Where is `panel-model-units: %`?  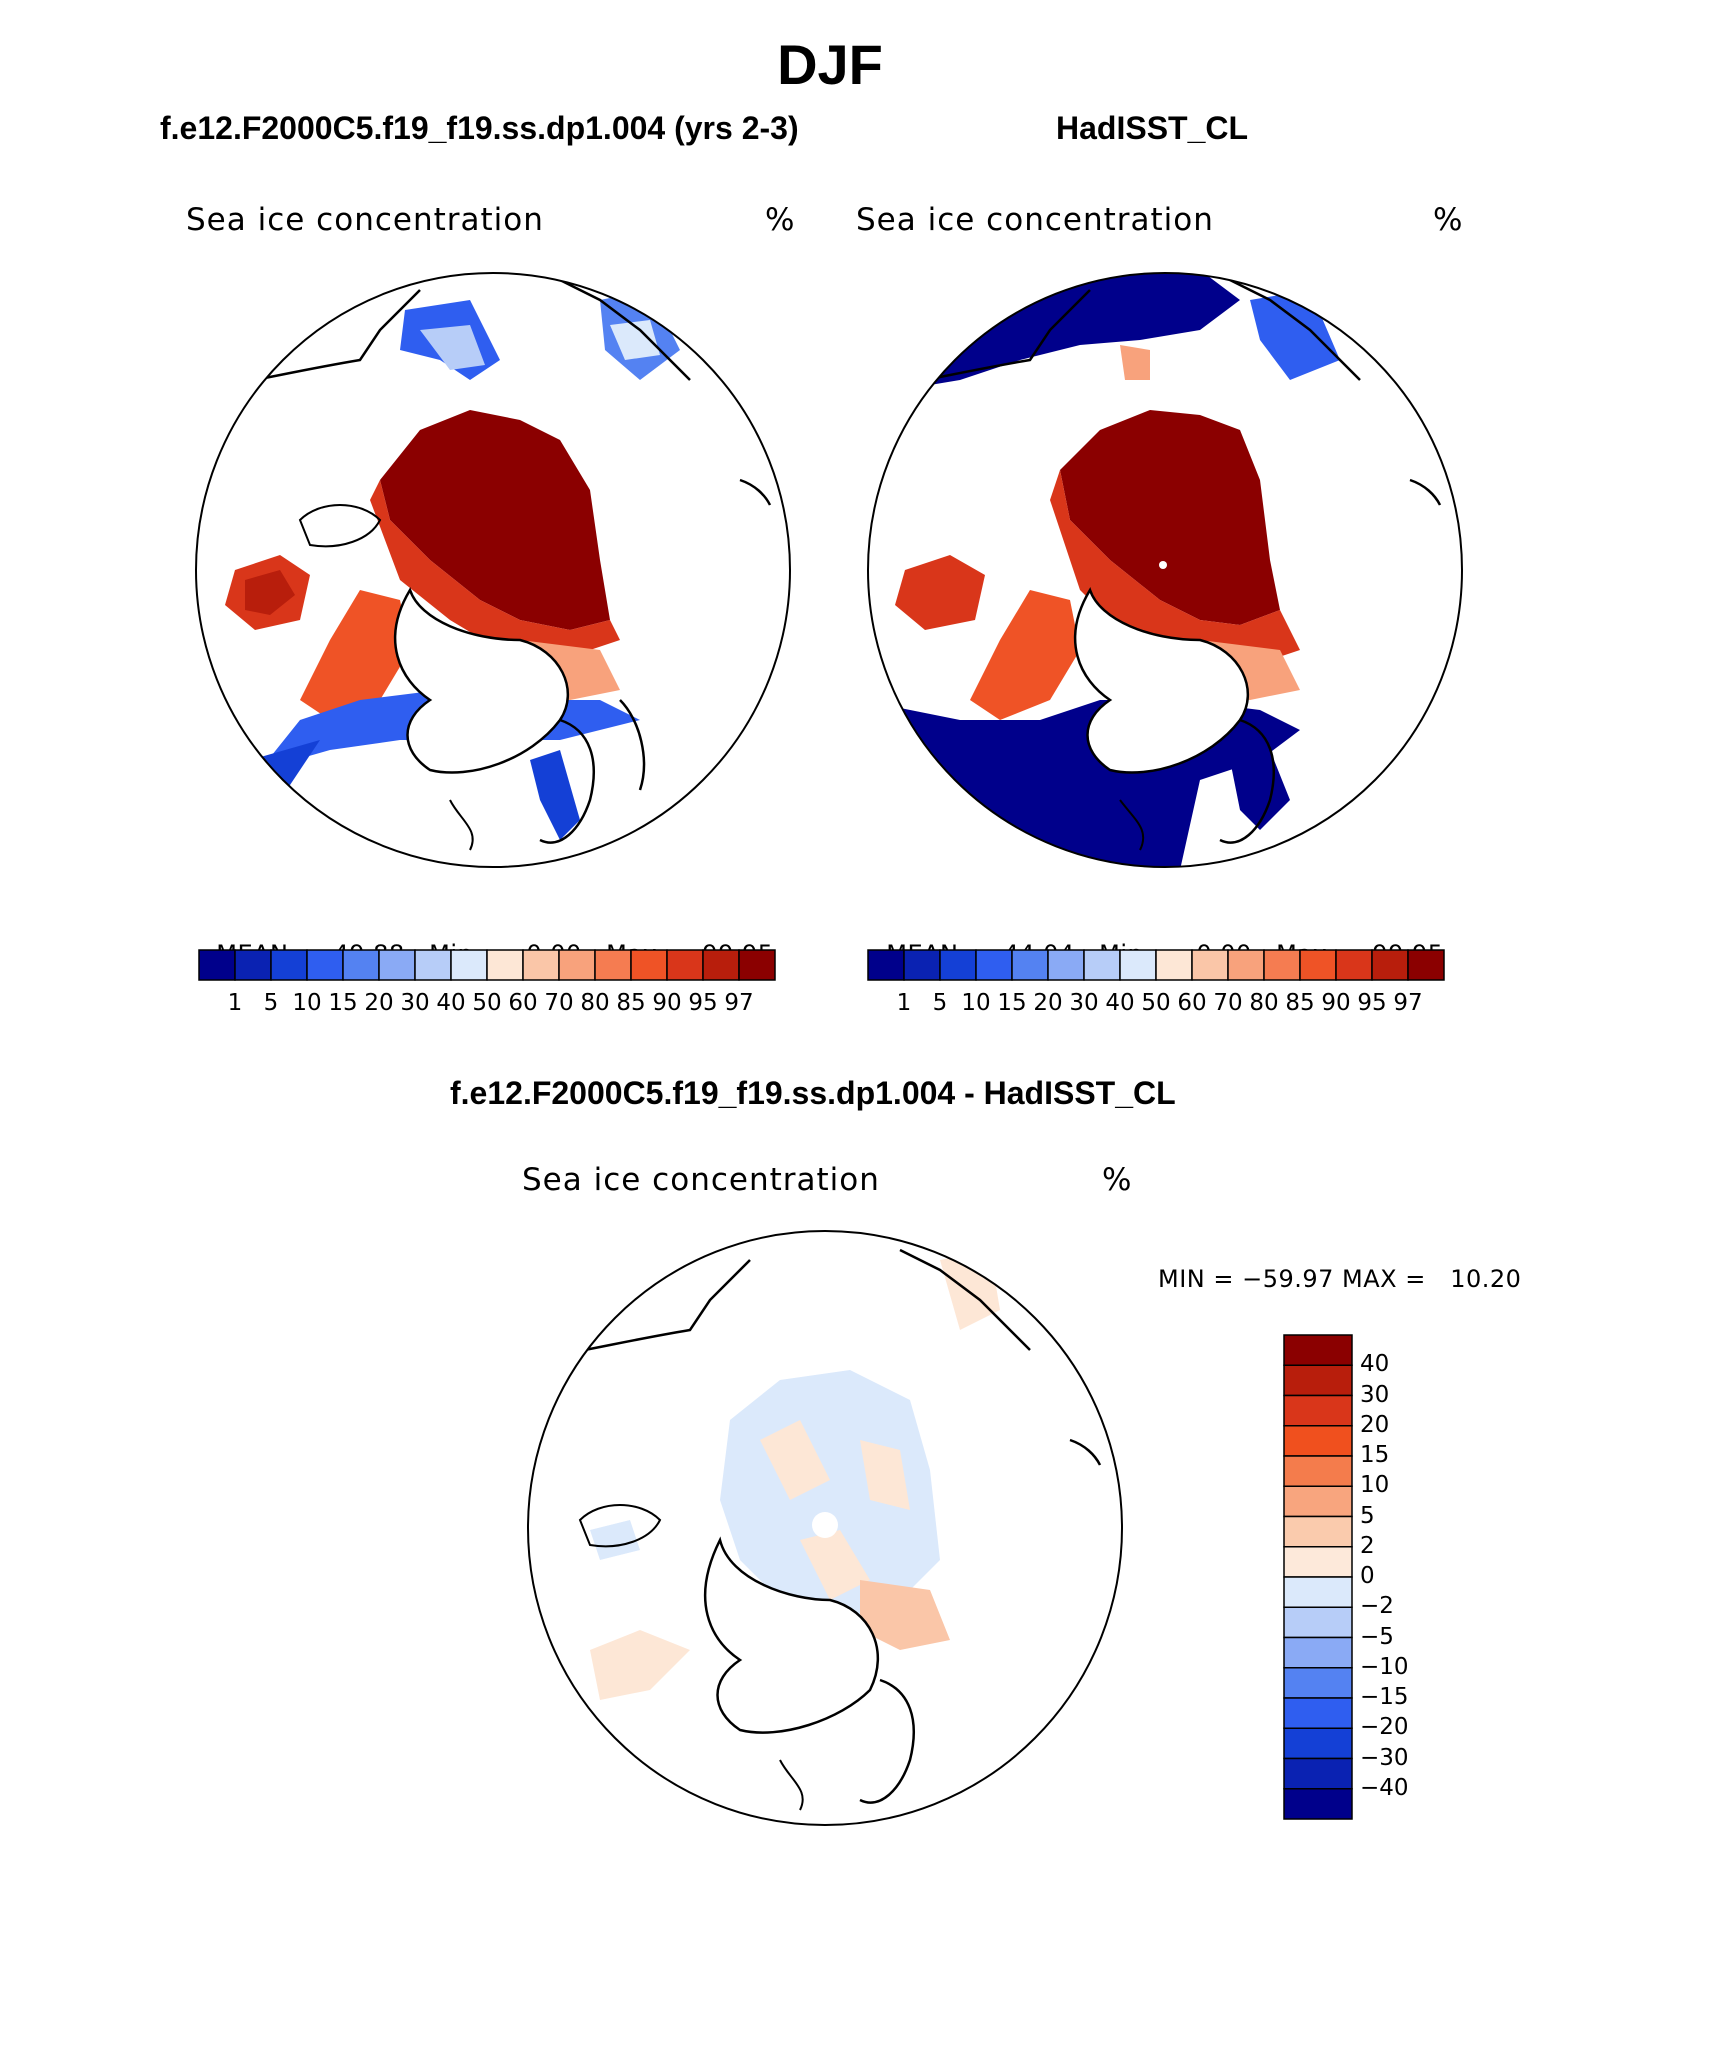
panel-model-units: % is located at coordinates (780, 220).